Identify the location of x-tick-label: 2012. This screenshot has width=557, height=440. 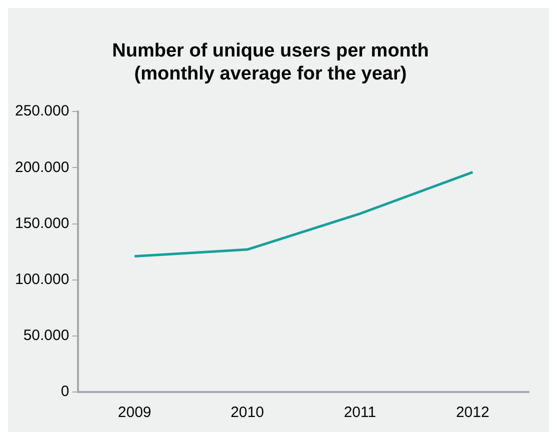
(473, 413).